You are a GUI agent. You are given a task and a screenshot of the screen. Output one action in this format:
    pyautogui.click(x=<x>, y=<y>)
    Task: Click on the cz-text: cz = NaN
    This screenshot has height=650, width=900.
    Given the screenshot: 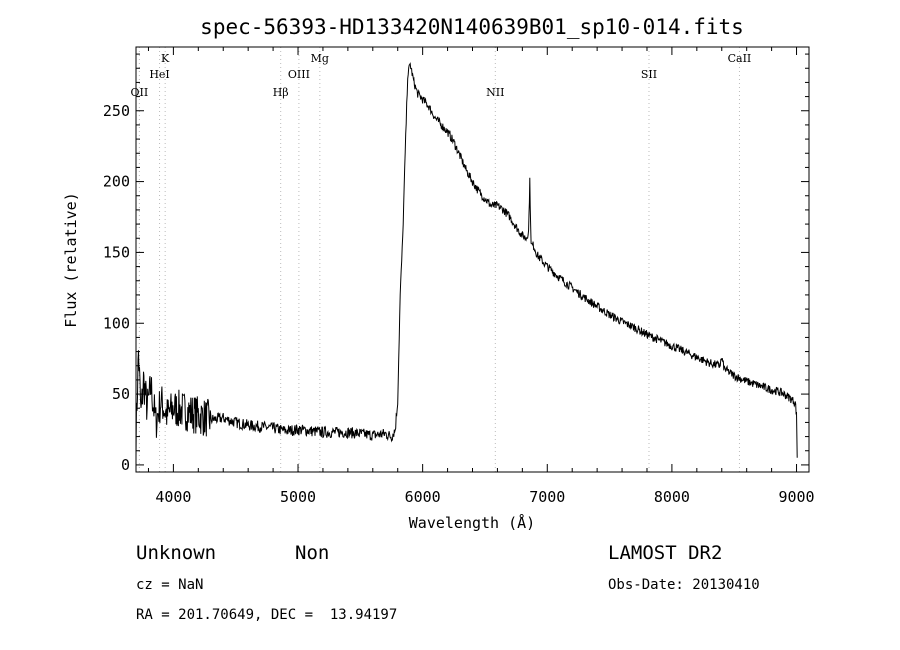 What is the action you would take?
    pyautogui.click(x=169, y=585)
    